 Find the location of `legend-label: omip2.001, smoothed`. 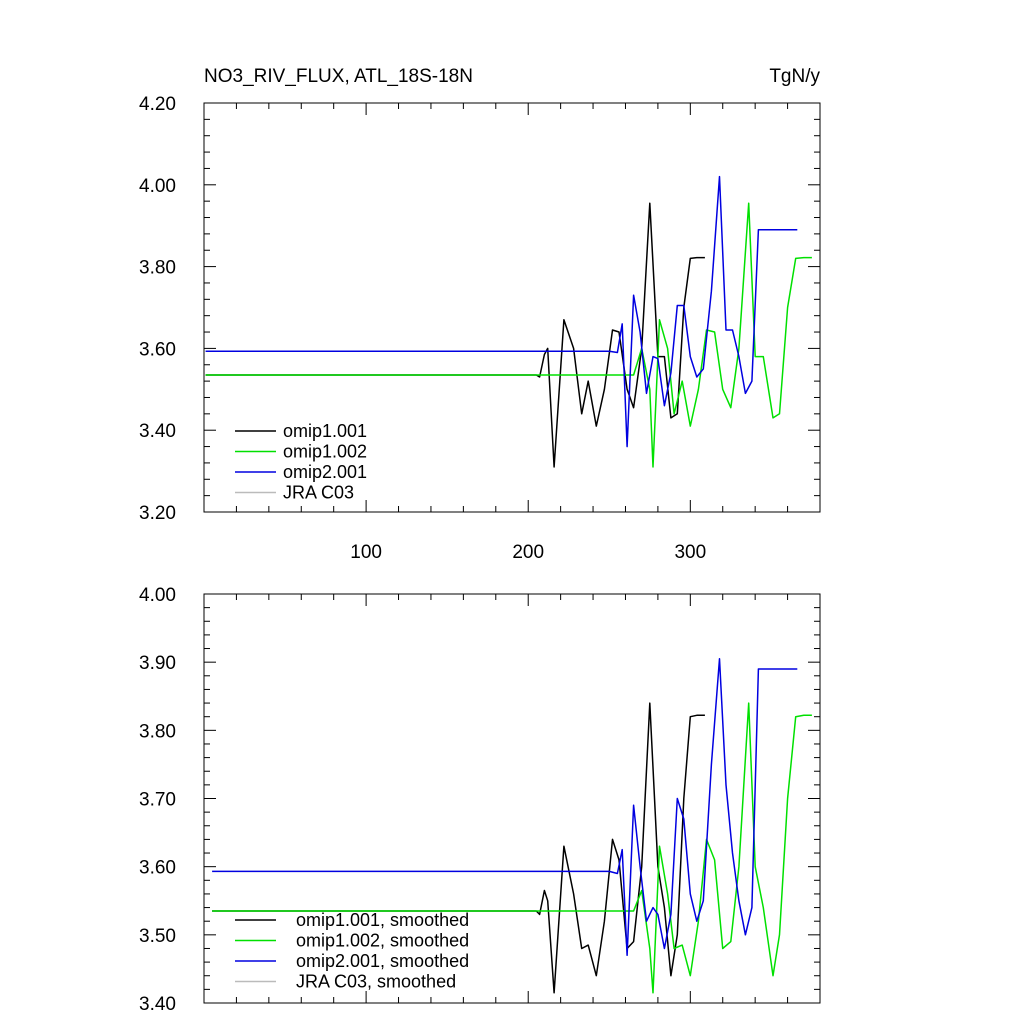

legend-label: omip2.001, smoothed is located at coordinates (382, 961).